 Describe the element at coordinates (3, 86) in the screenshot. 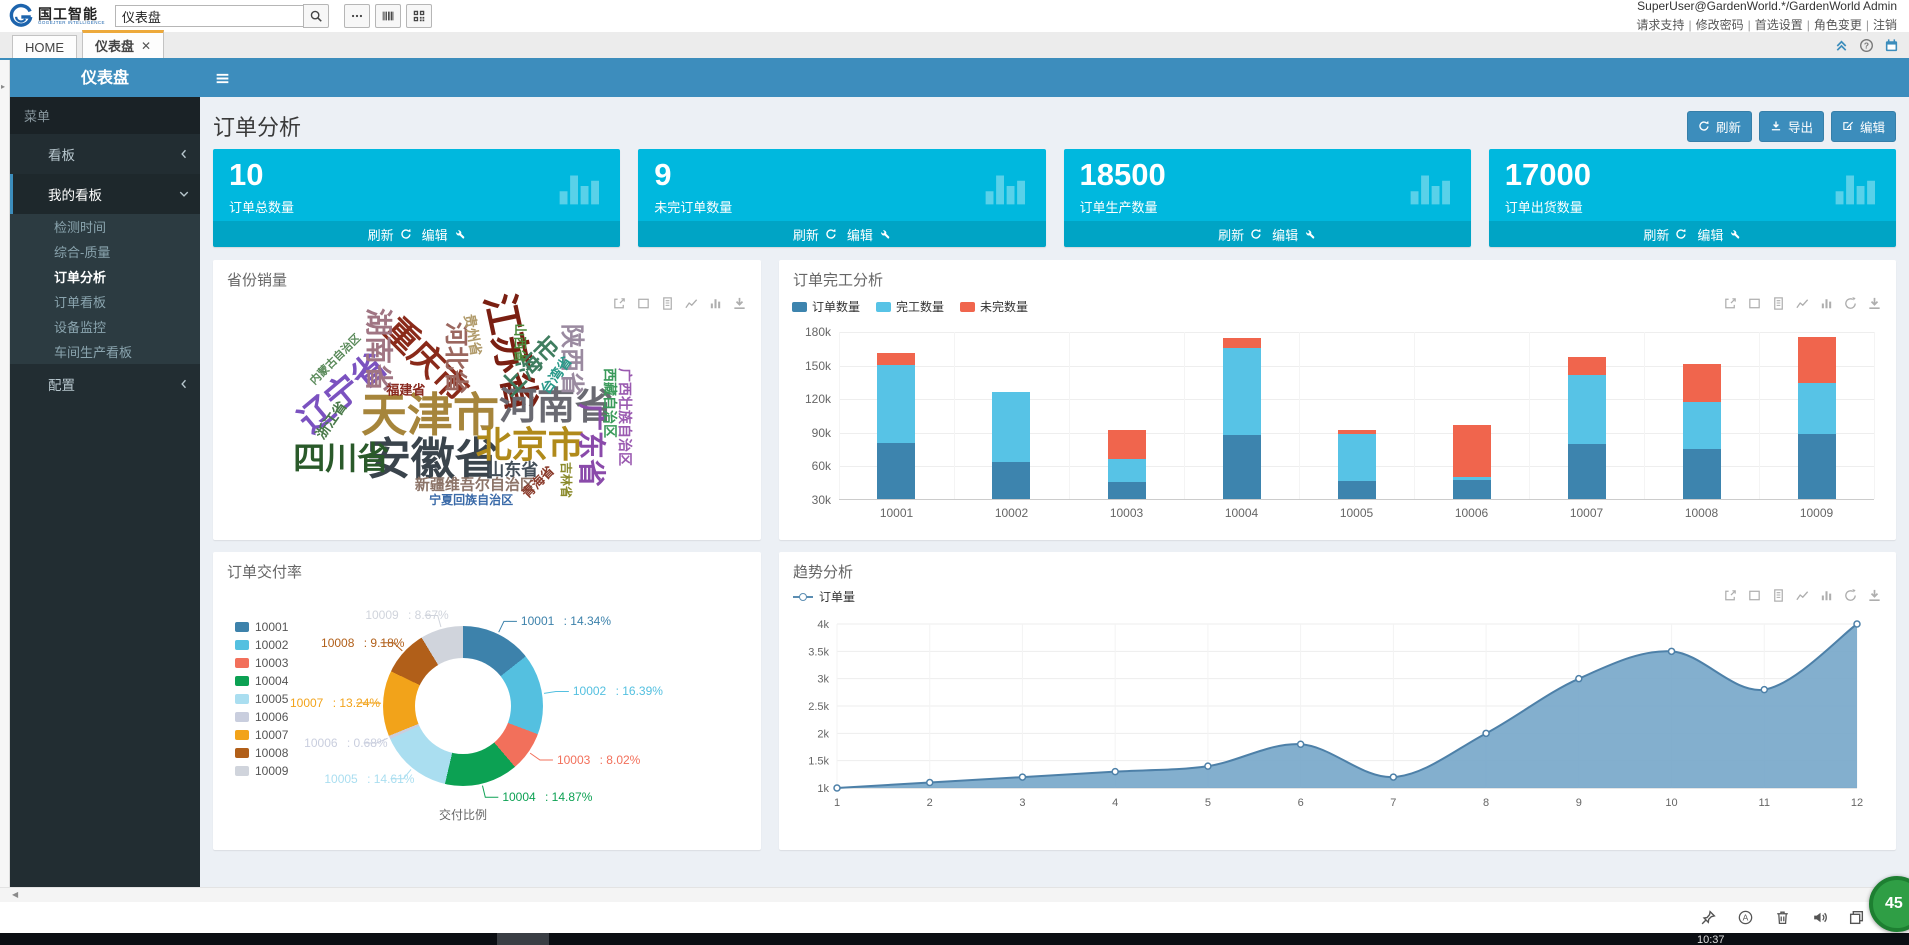

I see `expand-panel-icon: ▸` at that location.